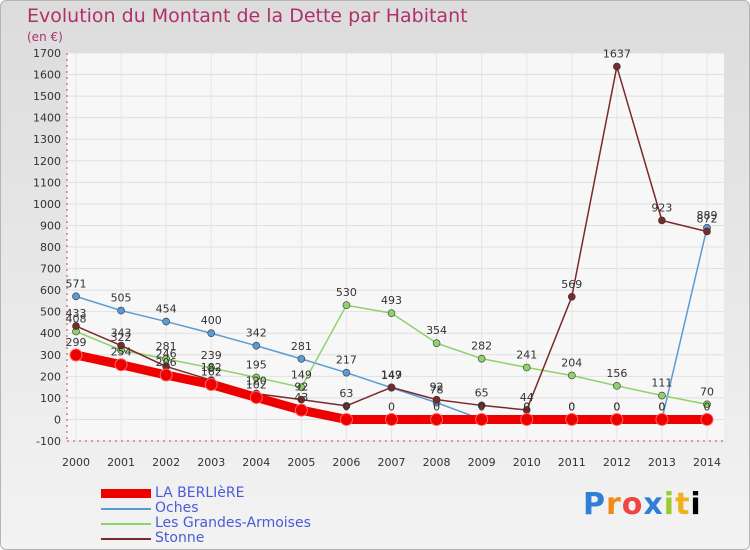 This screenshot has width=750, height=550. What do you see at coordinates (617, 462) in the screenshot?
I see `x-tick-label: 2012` at bounding box center [617, 462].